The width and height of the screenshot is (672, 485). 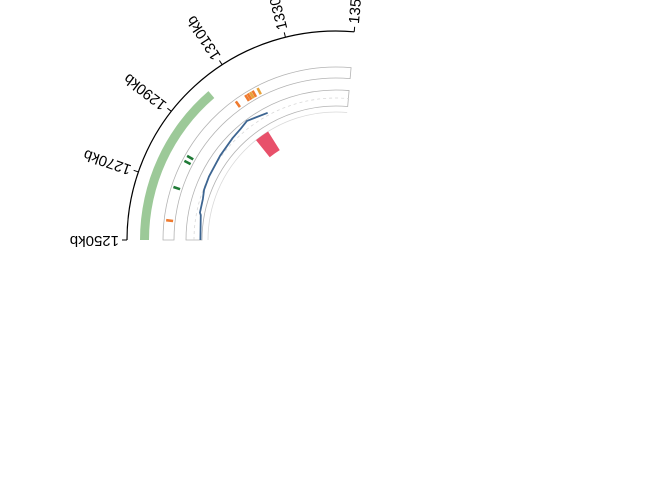 What do you see at coordinates (356, 12) in the screenshot?
I see `axis-tick-label: 1350kb` at bounding box center [356, 12].